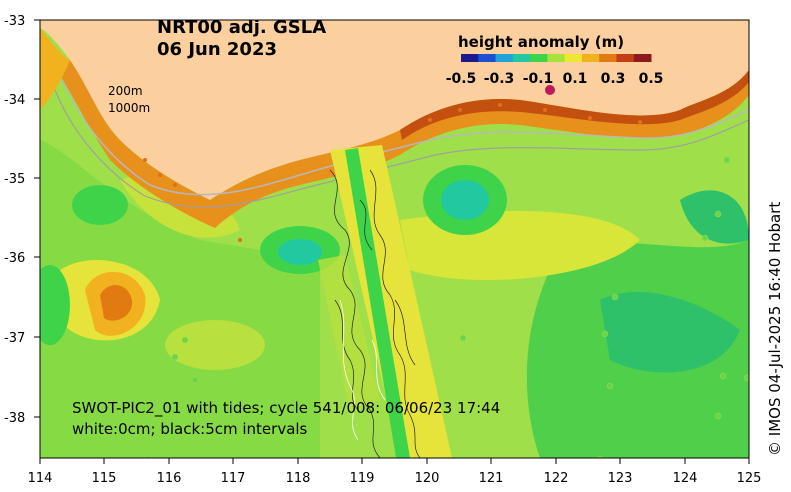 The height and width of the screenshot is (492, 791). What do you see at coordinates (427, 478) in the screenshot?
I see `x-tick: 120` at bounding box center [427, 478].